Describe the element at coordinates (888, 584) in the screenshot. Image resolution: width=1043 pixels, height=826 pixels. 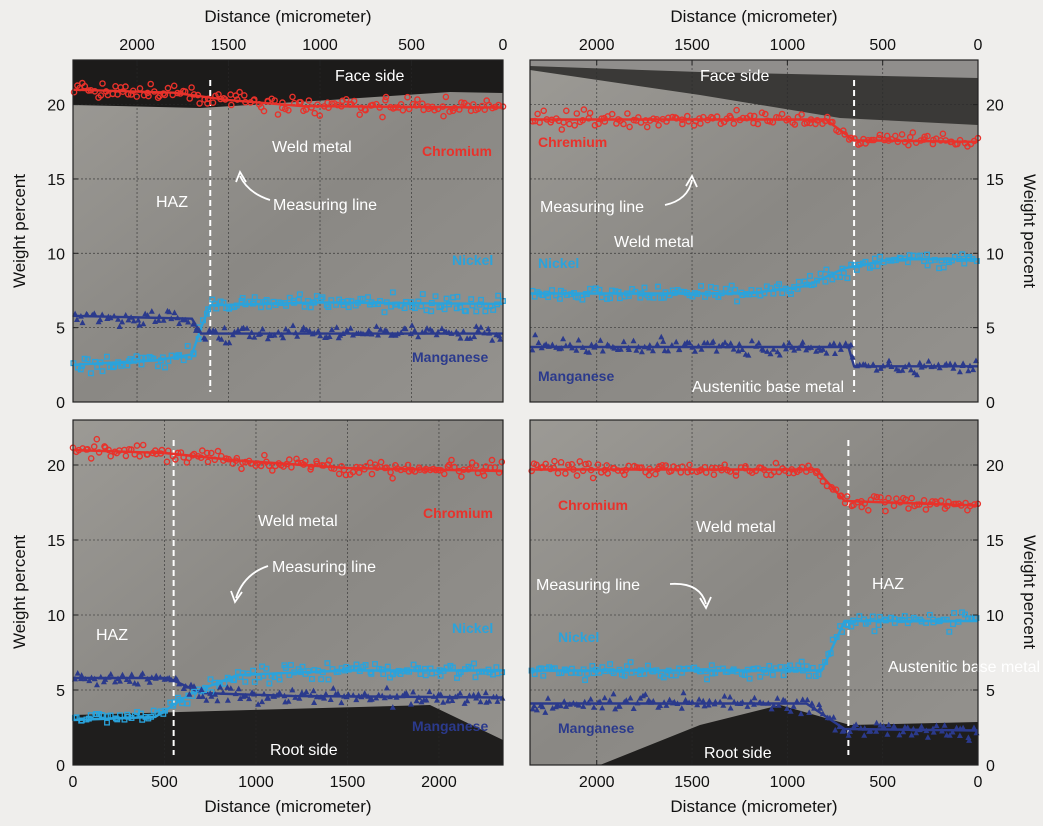
I see `annotation-haz: HAZ` at that location.